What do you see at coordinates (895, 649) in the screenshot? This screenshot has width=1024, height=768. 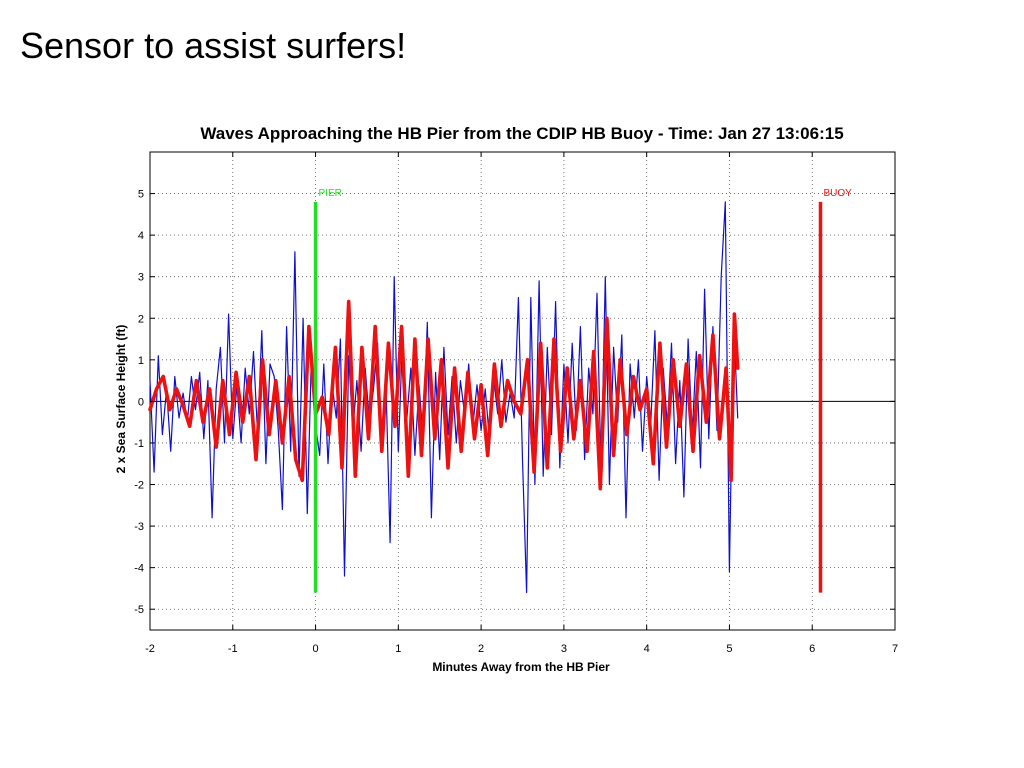 I see `x-tick-label: 7` at bounding box center [895, 649].